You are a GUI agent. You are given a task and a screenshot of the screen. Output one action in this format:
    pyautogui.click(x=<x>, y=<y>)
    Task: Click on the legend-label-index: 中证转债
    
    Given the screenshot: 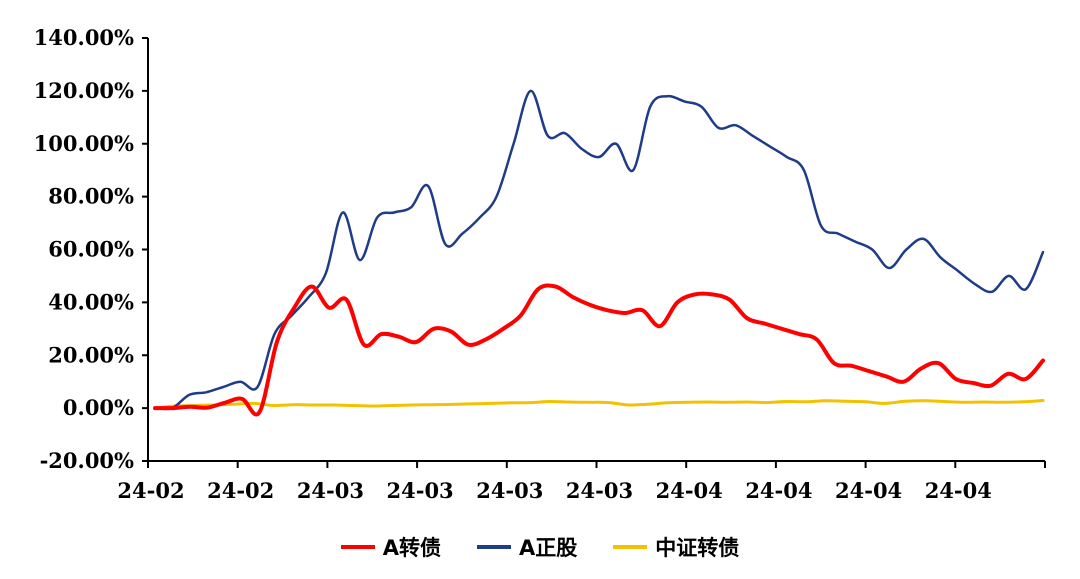 What is the action you would take?
    pyautogui.click(x=697, y=548)
    